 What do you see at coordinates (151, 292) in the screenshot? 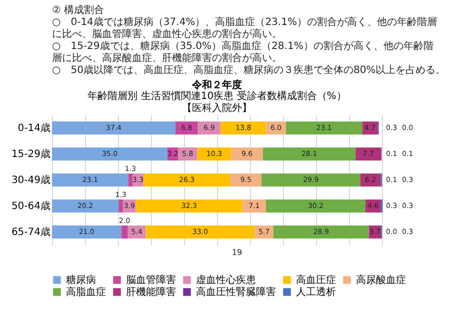
I see `legend-label: 肝機能障害` at bounding box center [151, 292].